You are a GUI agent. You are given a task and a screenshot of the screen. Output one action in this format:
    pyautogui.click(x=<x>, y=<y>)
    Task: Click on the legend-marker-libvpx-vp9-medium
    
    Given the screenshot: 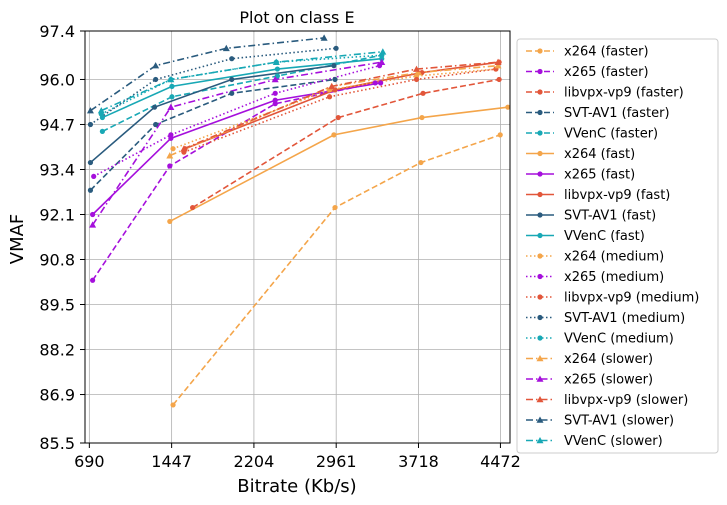 What is the action you would take?
    pyautogui.click(x=540, y=297)
    